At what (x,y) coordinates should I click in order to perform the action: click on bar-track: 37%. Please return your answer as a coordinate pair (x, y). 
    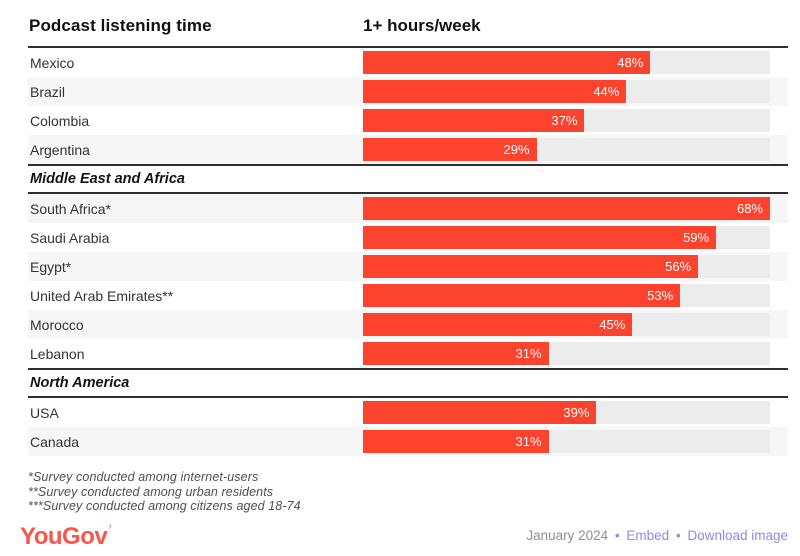
    Looking at the image, I should click on (566, 120).